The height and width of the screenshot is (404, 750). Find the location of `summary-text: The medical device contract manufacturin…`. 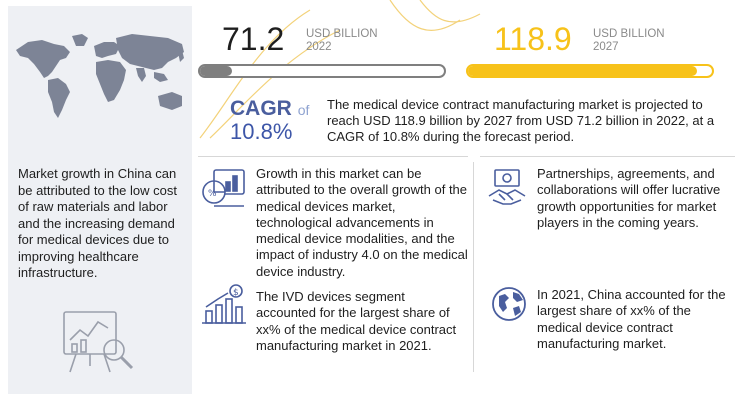

summary-text: The medical device contract manufacturin… is located at coordinates (521, 120).